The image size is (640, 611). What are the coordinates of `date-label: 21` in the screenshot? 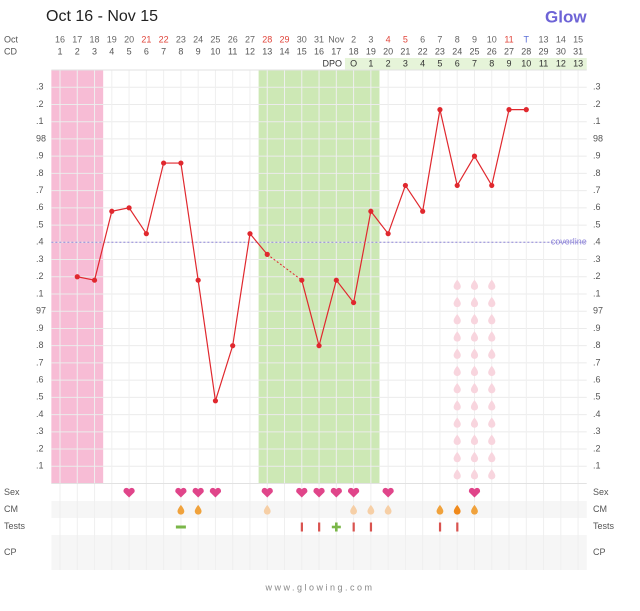 It's located at (146, 39).